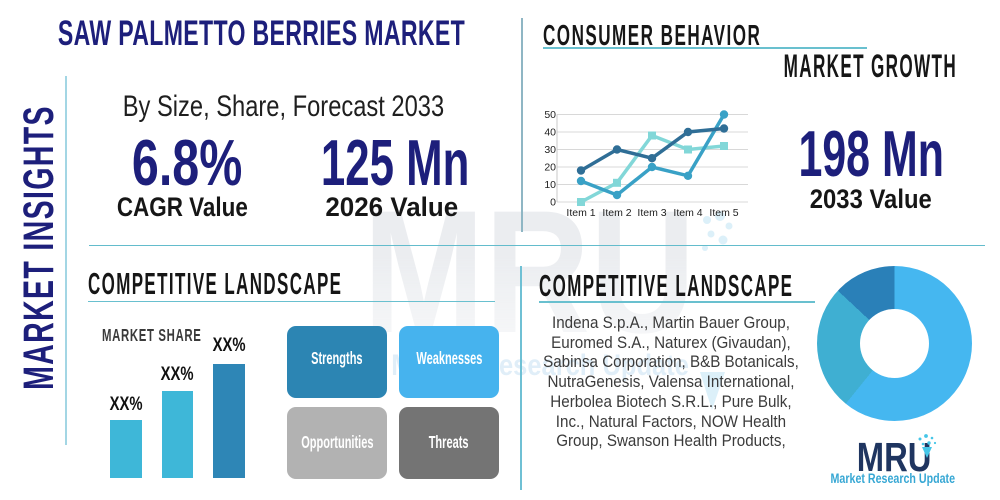  Describe the element at coordinates (687, 213) in the screenshot. I see `svg-text: Item 4` at that location.